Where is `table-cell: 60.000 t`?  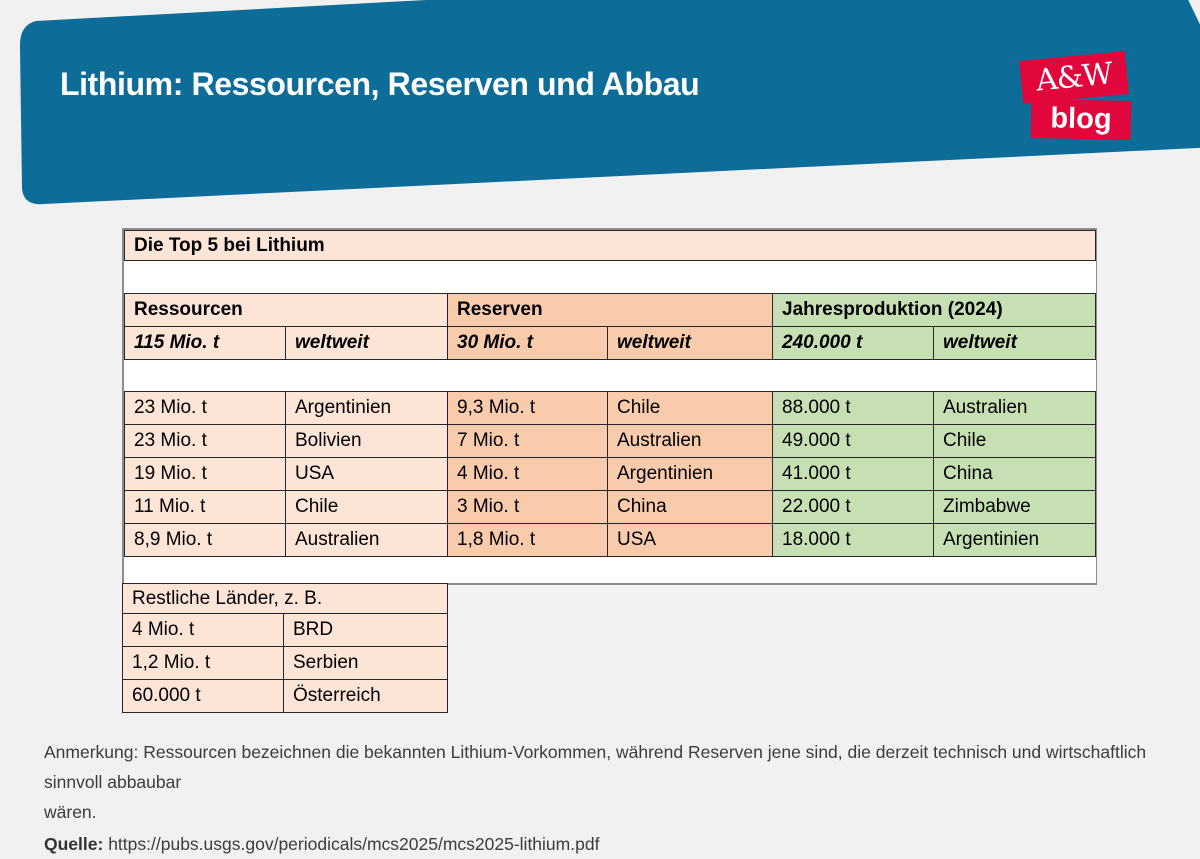 table-cell: 60.000 t is located at coordinates (203, 696).